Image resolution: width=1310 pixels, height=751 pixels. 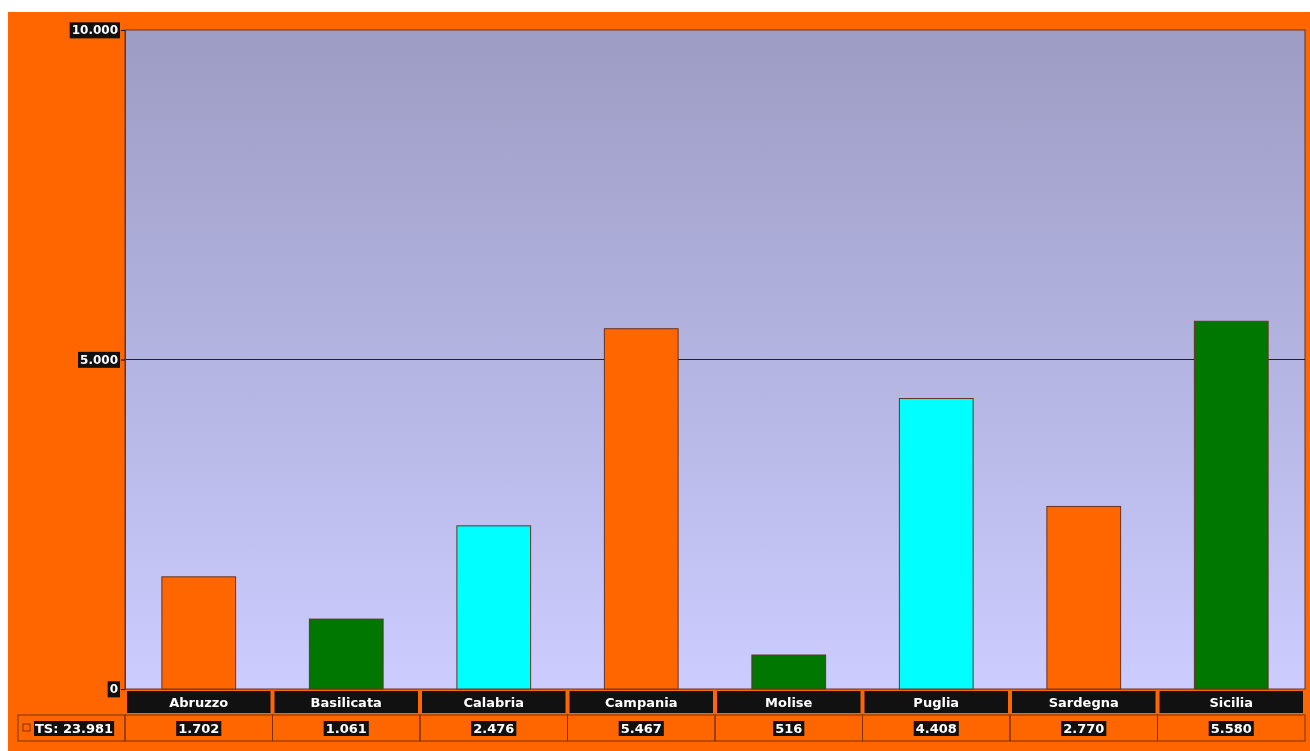 I want to click on data-label: 1.061, so click(x=346, y=728).